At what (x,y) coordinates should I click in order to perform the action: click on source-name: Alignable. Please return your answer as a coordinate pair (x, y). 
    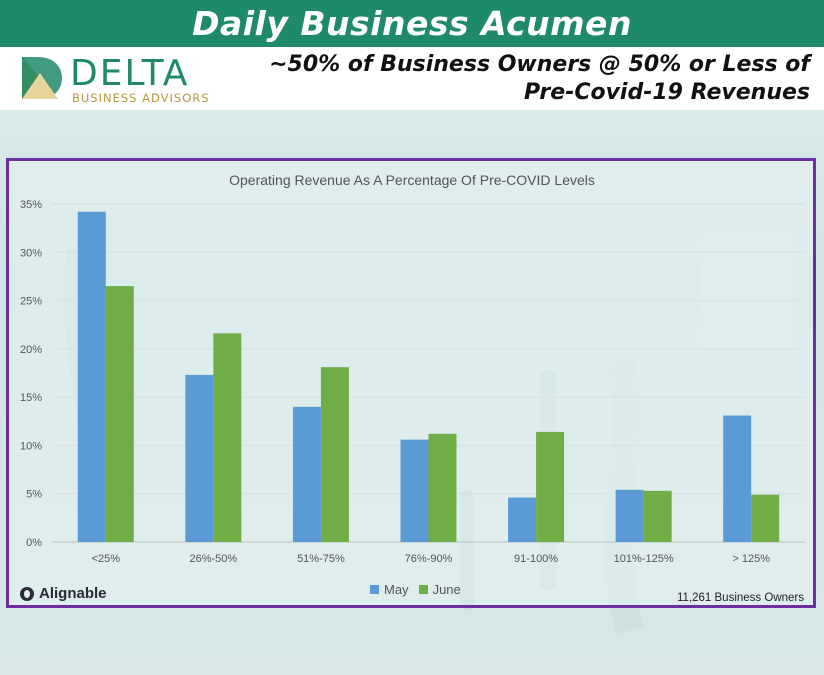
    Looking at the image, I should click on (73, 593).